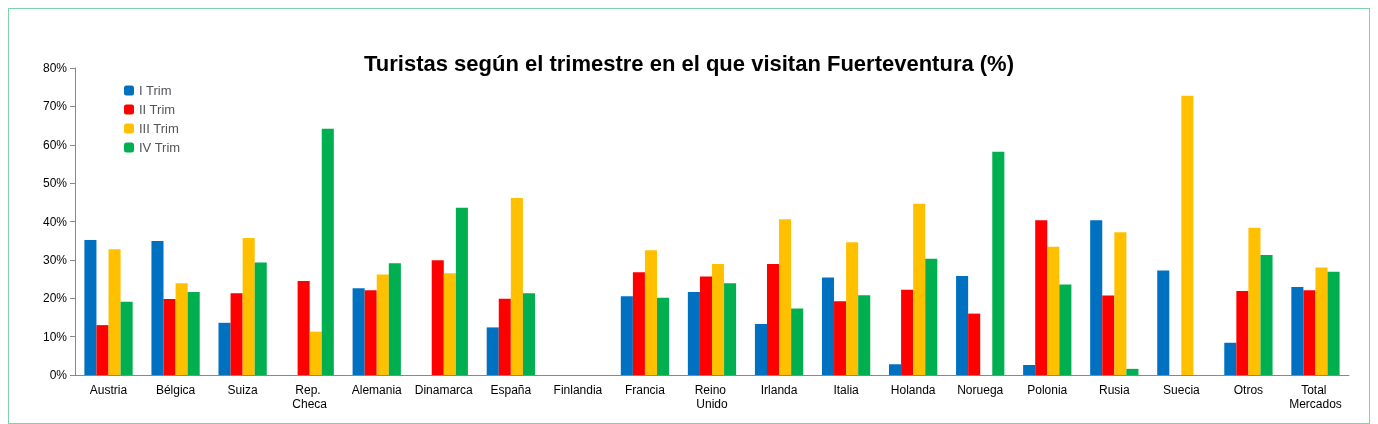  Describe the element at coordinates (377, 390) in the screenshot. I see `x-tick-label: Alemania` at that location.